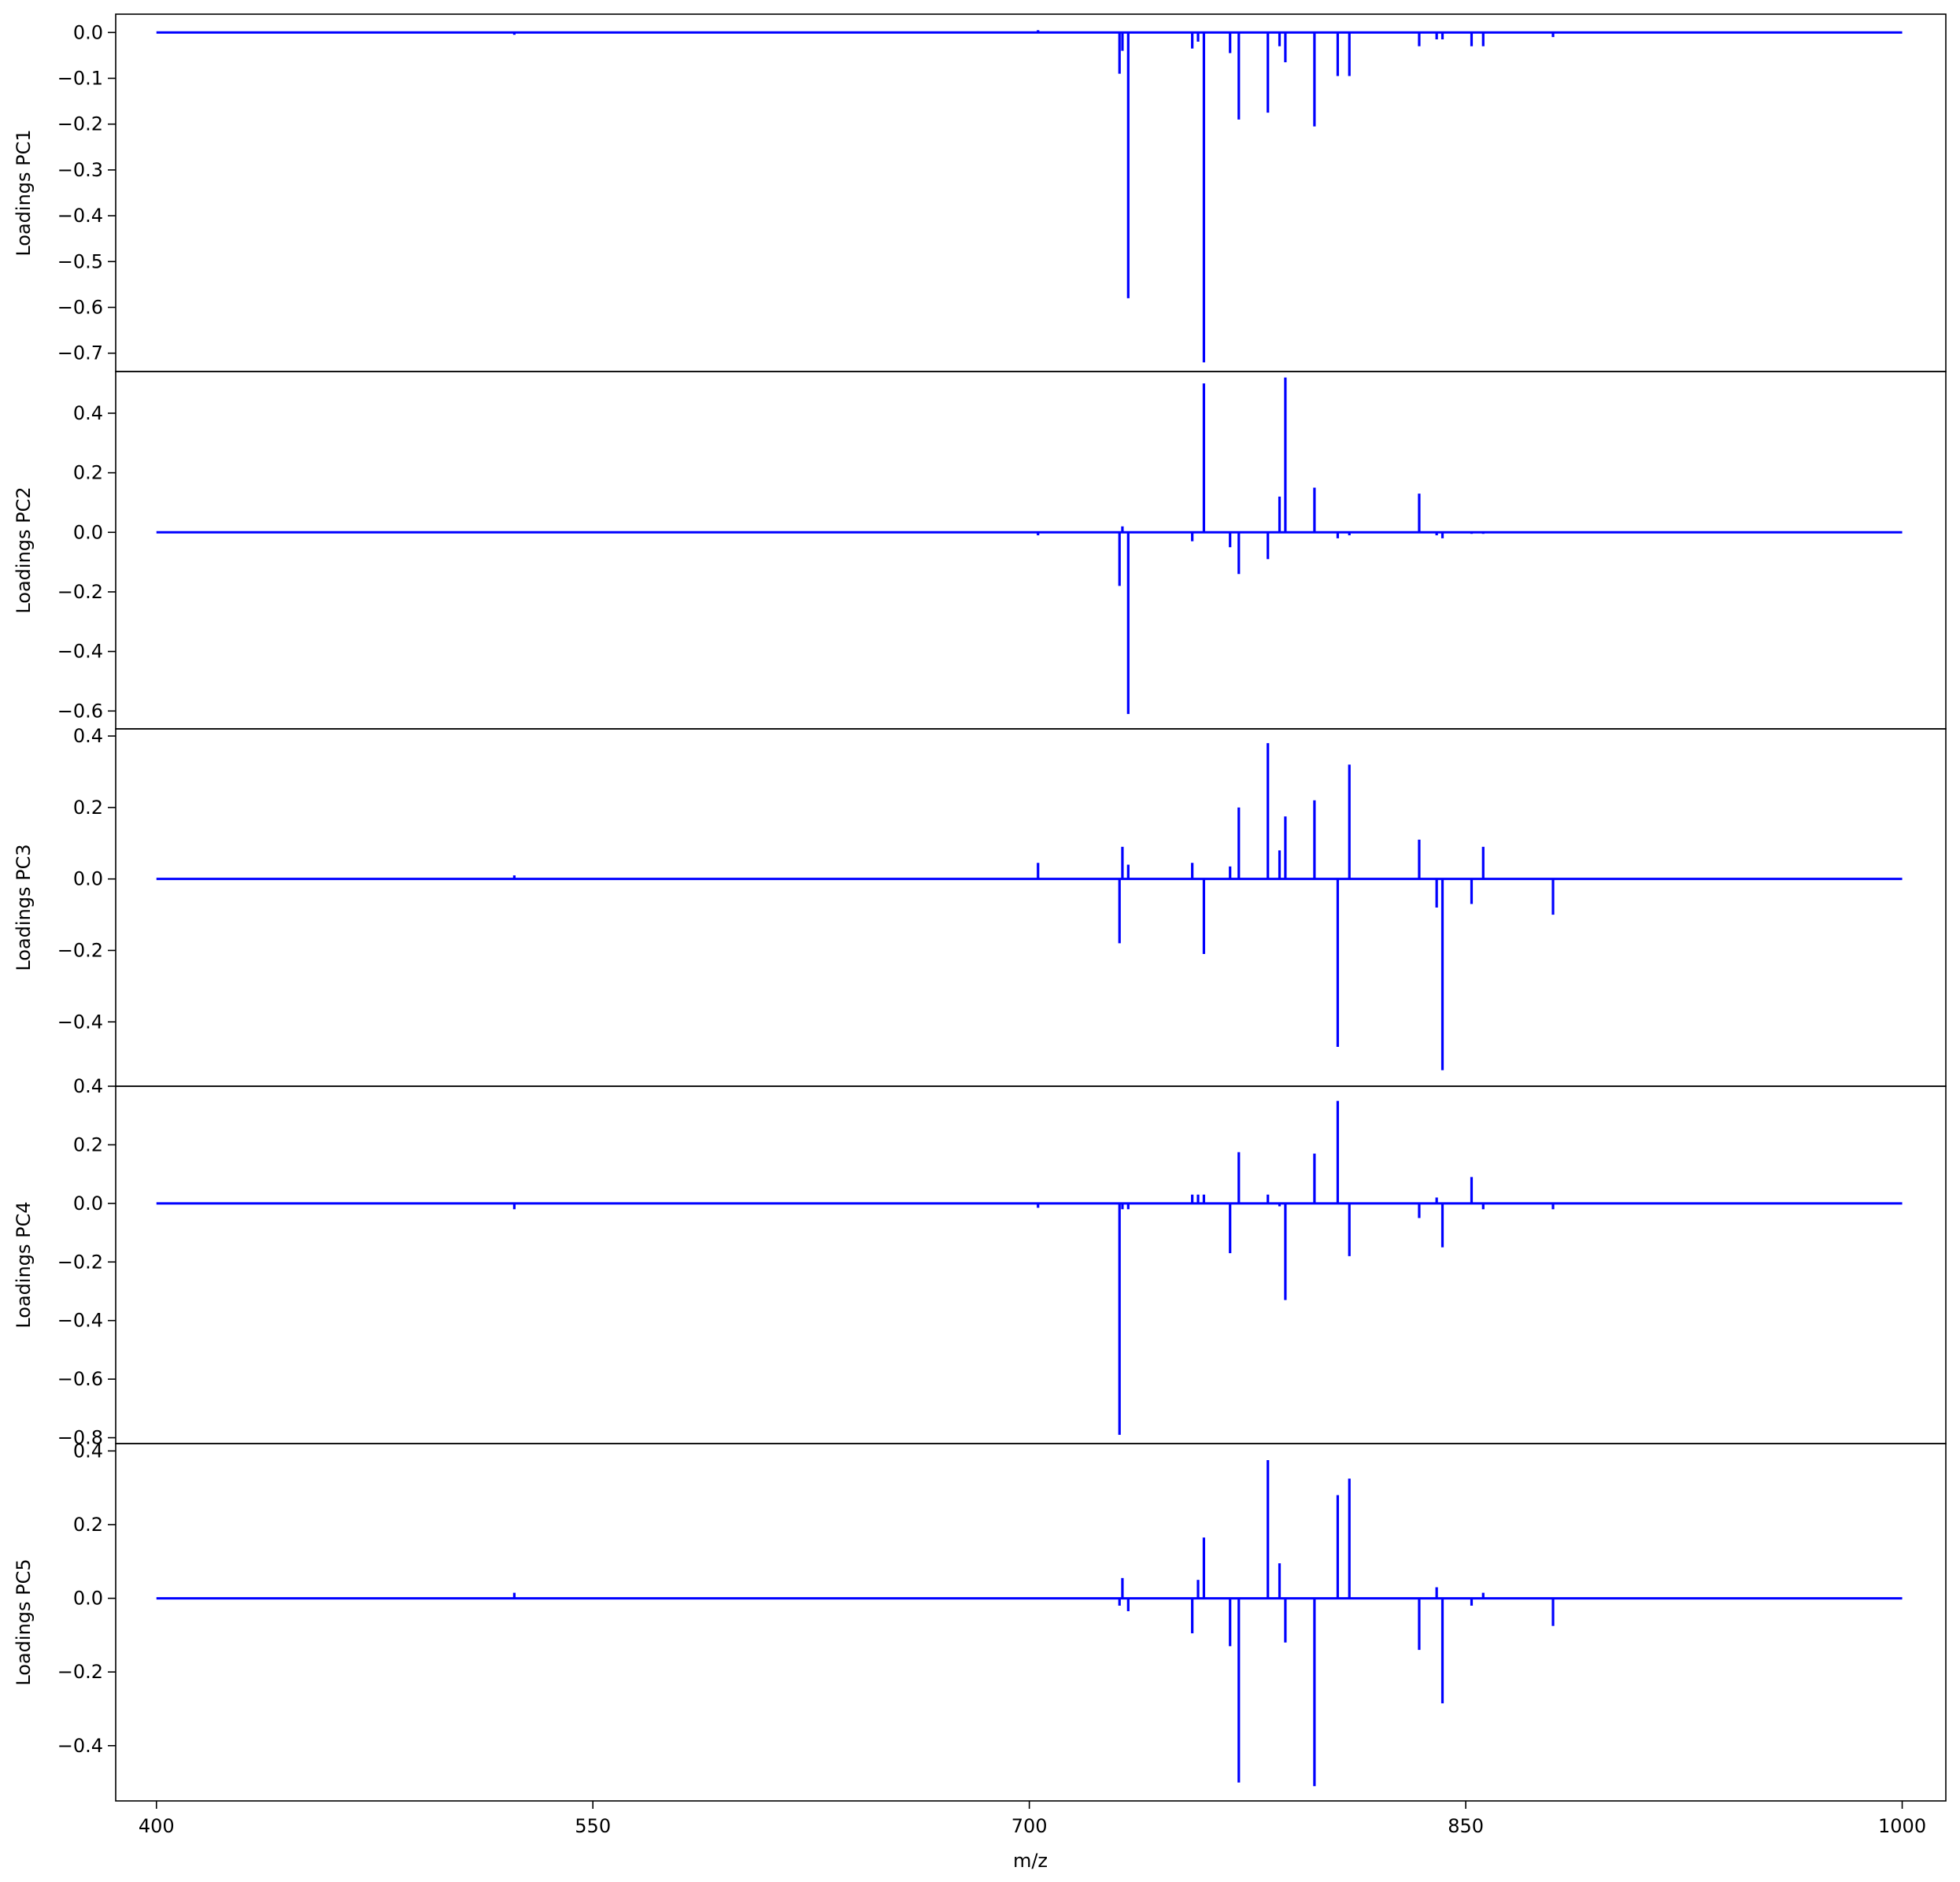 This screenshot has width=1960, height=1882. I want to click on pc1-y-tick-label: −0.3, so click(80, 170).